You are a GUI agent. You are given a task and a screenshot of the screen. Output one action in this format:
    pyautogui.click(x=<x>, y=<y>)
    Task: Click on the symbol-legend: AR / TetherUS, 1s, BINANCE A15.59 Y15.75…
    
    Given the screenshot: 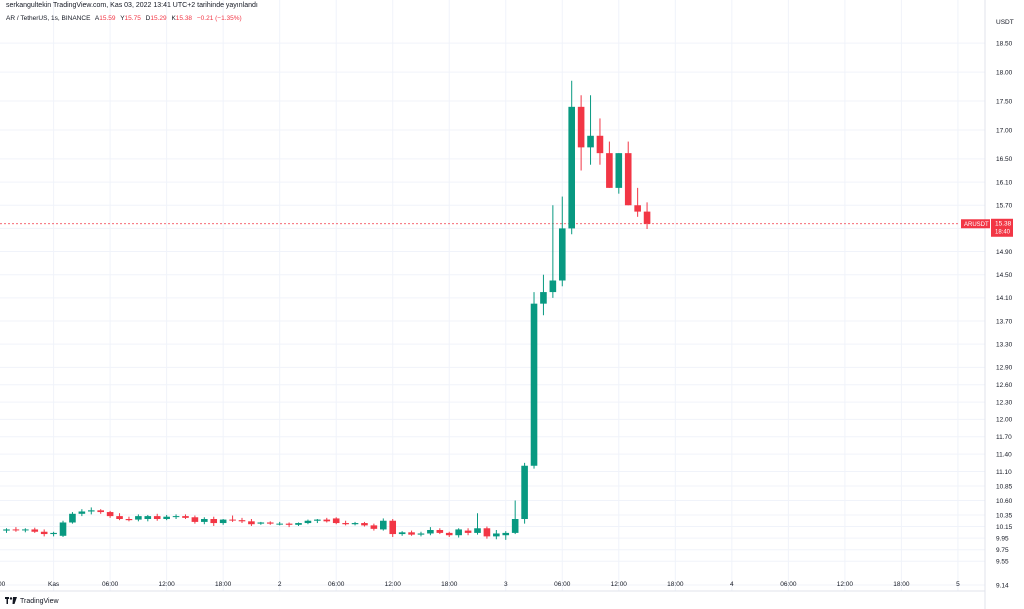 What is the action you would take?
    pyautogui.click(x=125, y=18)
    